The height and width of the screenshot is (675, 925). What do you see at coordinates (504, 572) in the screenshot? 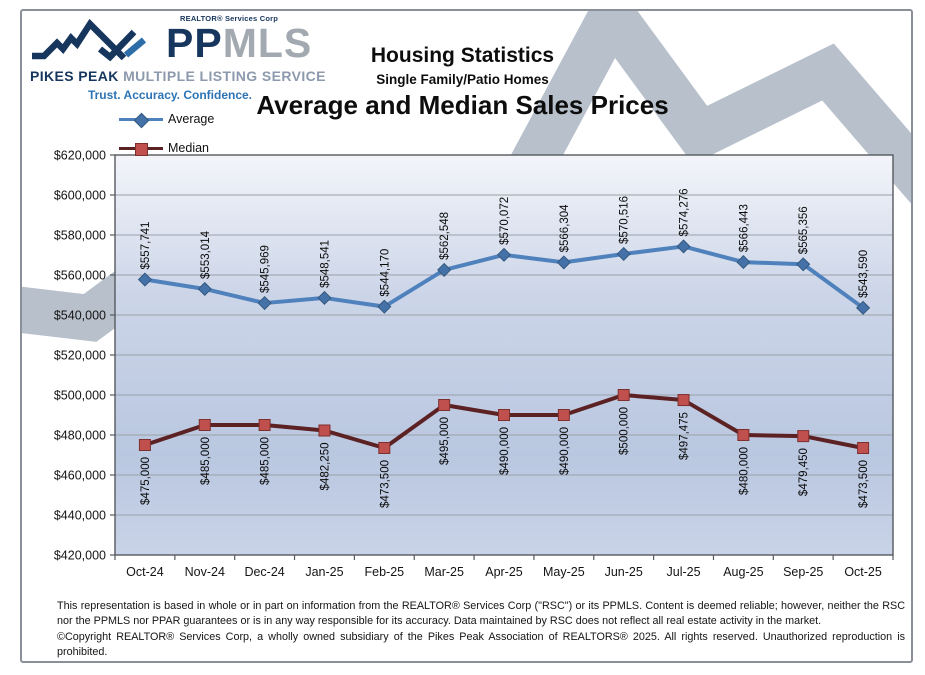
I see `x-axis-label: Apr-25` at bounding box center [504, 572].